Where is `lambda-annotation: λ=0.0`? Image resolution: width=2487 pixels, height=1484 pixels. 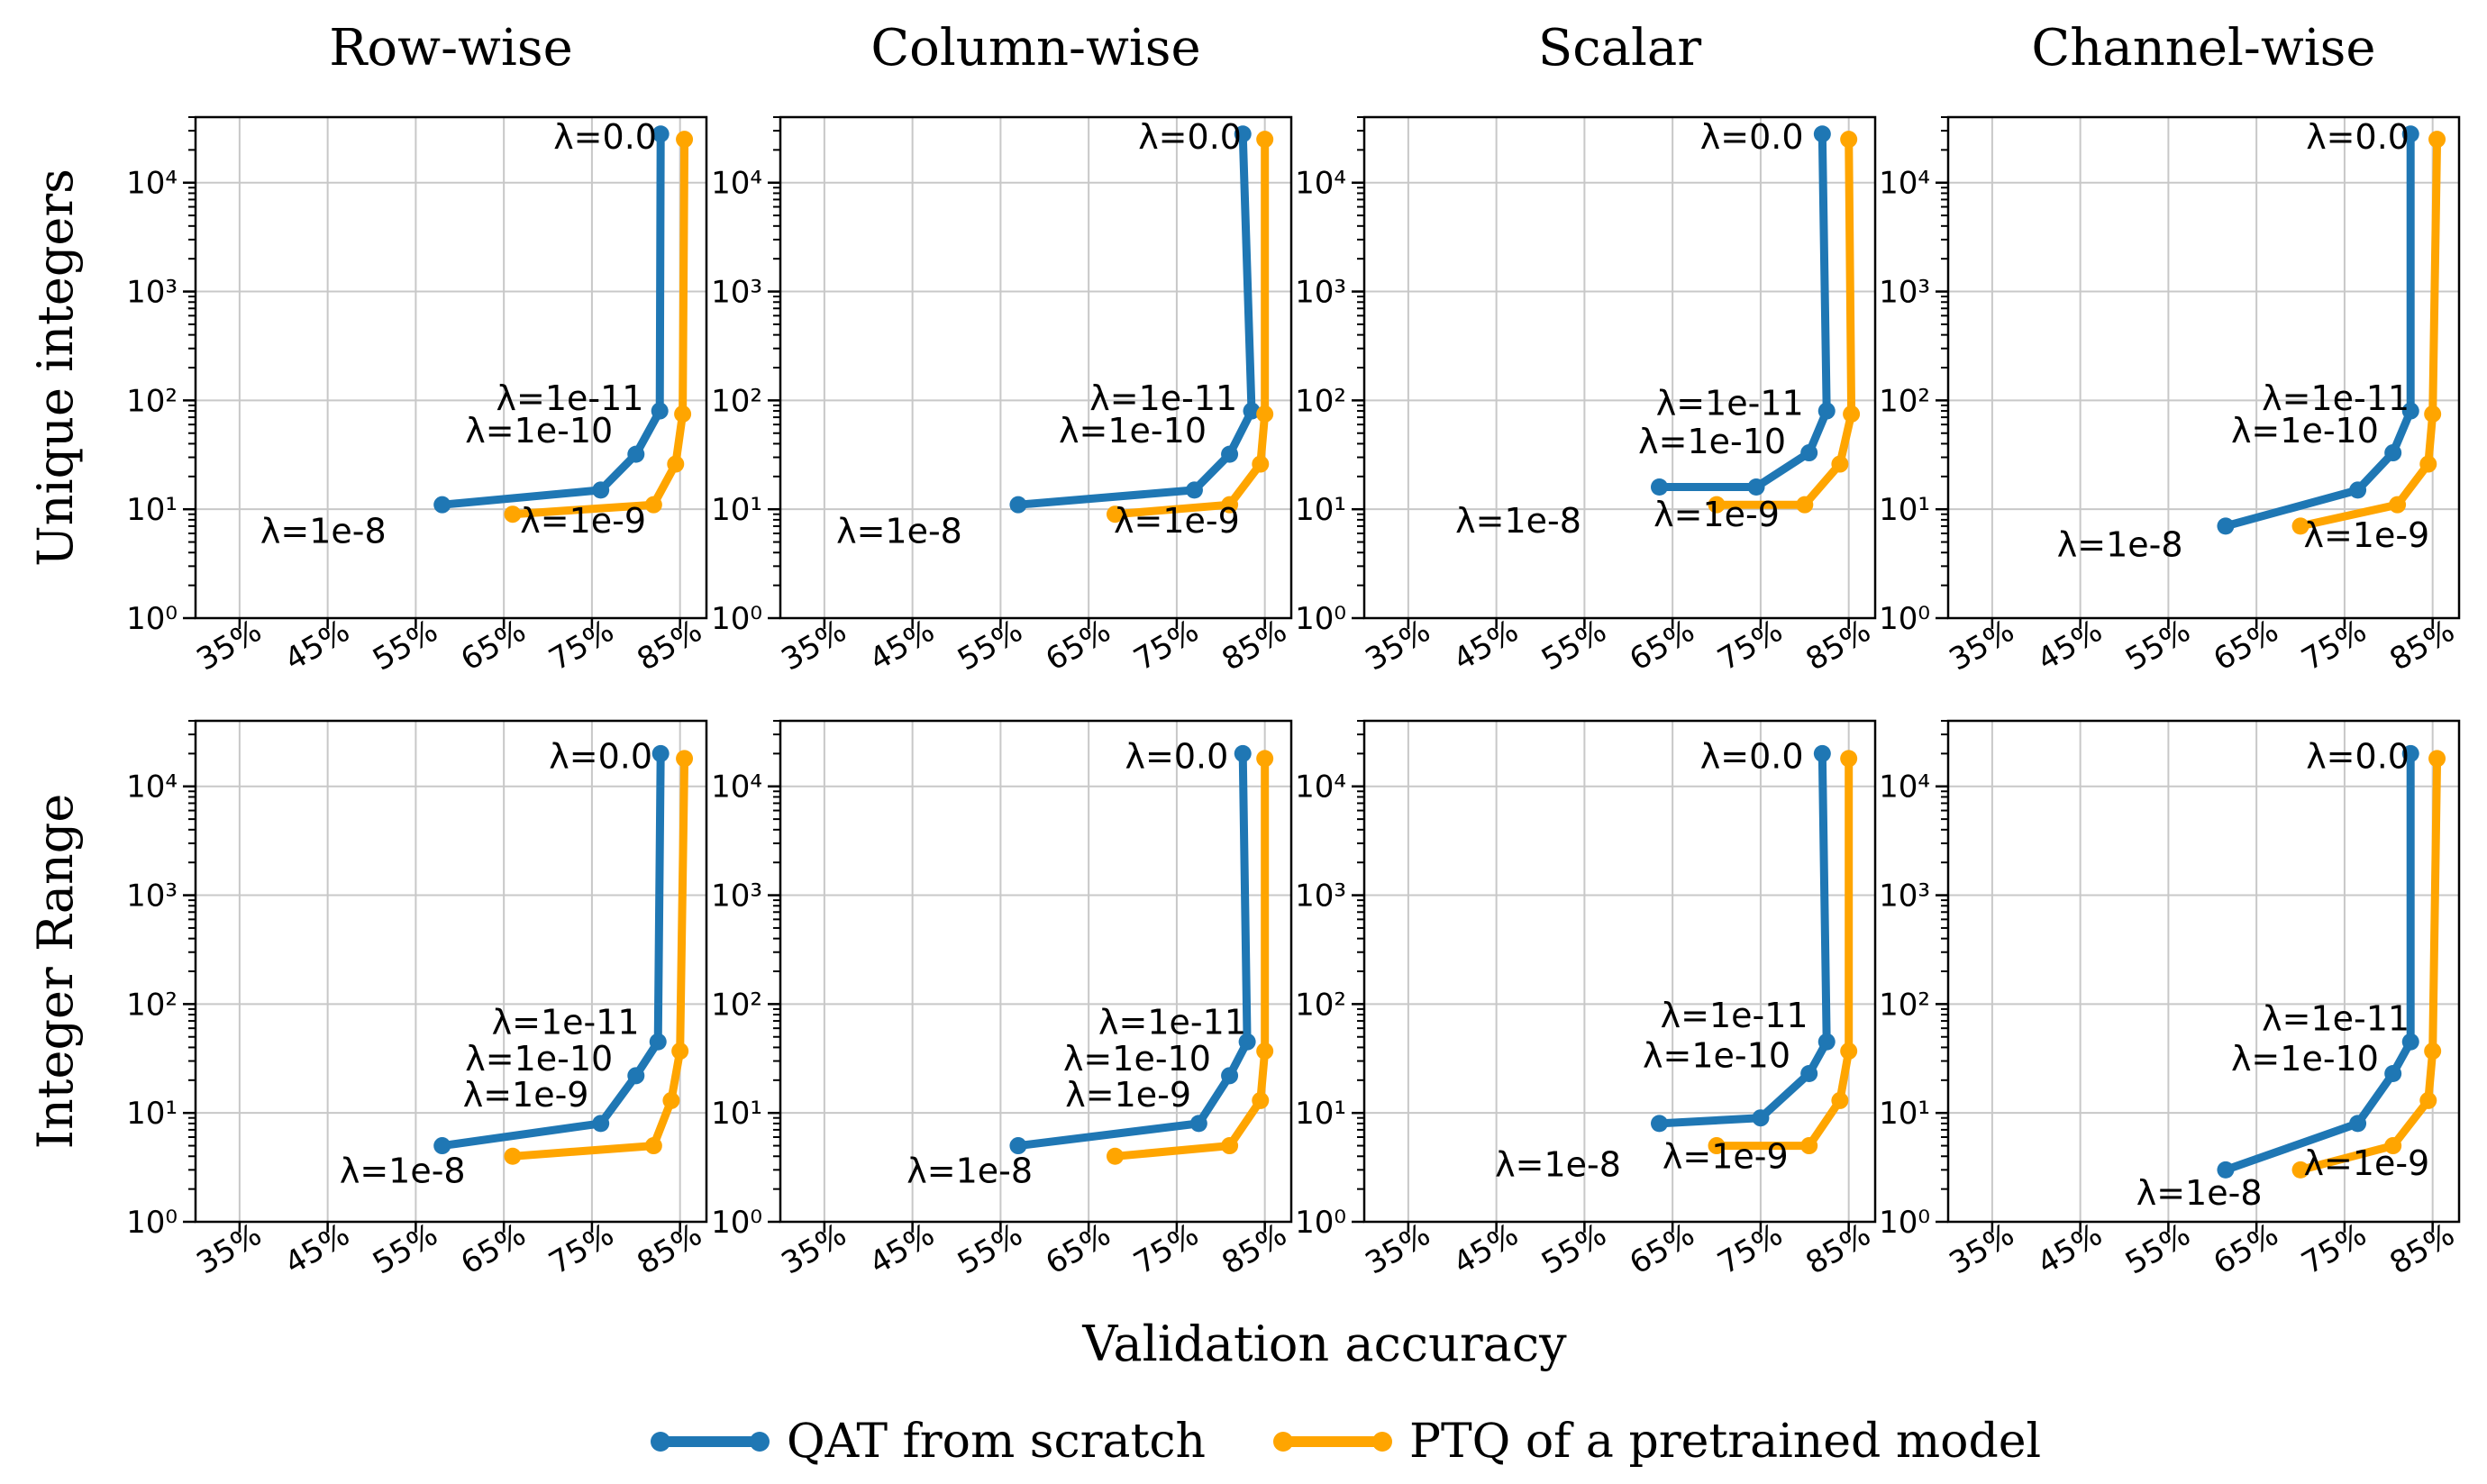 lambda-annotation: λ=0.0 is located at coordinates (1177, 756).